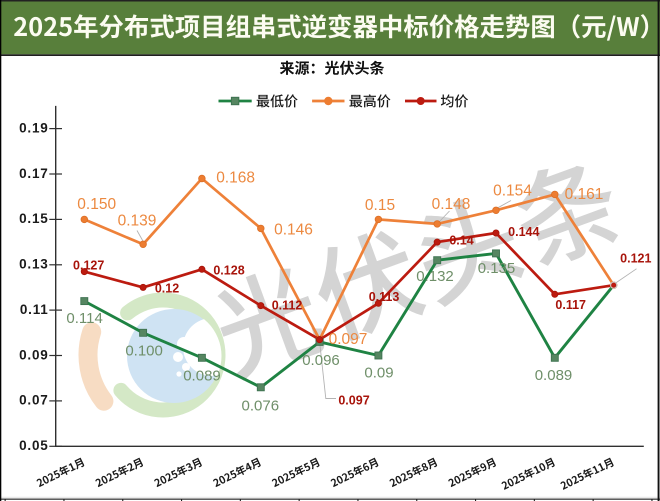 The width and height of the screenshot is (660, 501). What do you see at coordinates (167, 289) in the screenshot?
I see `svg-text: 0.12` at bounding box center [167, 289].